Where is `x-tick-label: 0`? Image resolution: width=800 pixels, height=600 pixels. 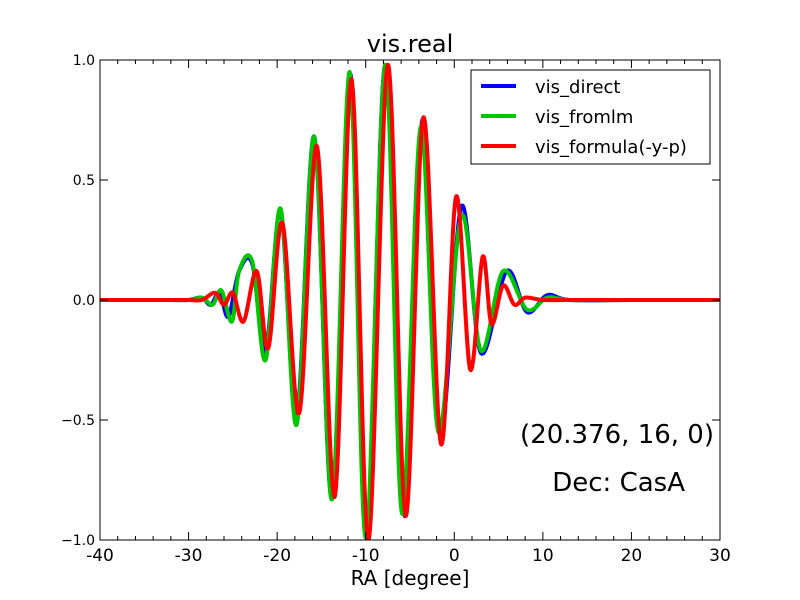
x-tick-label: 0 is located at coordinates (454, 556).